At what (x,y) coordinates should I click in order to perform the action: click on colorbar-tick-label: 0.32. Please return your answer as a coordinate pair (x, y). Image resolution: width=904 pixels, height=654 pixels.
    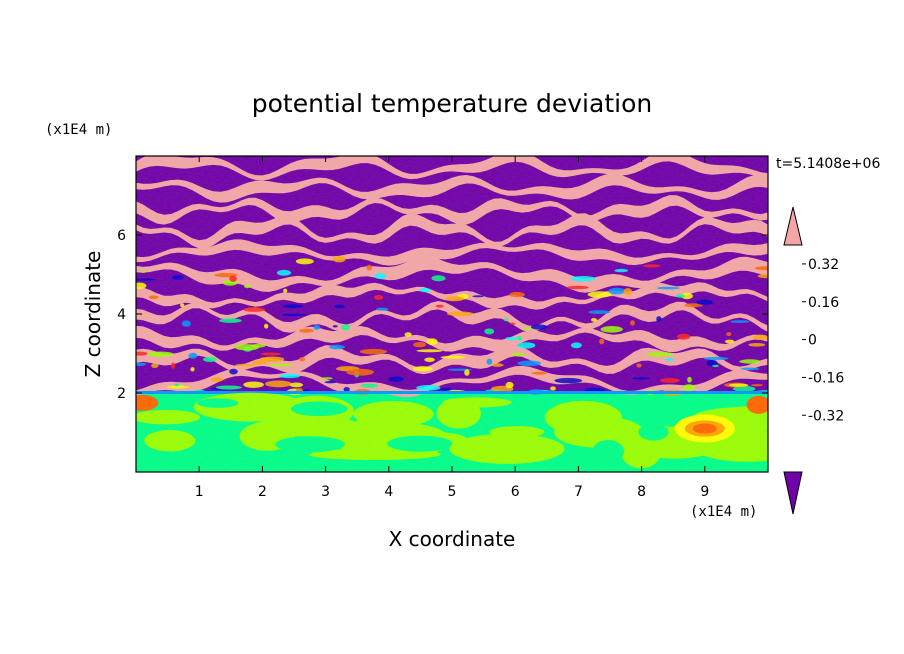
    Looking at the image, I should click on (823, 265).